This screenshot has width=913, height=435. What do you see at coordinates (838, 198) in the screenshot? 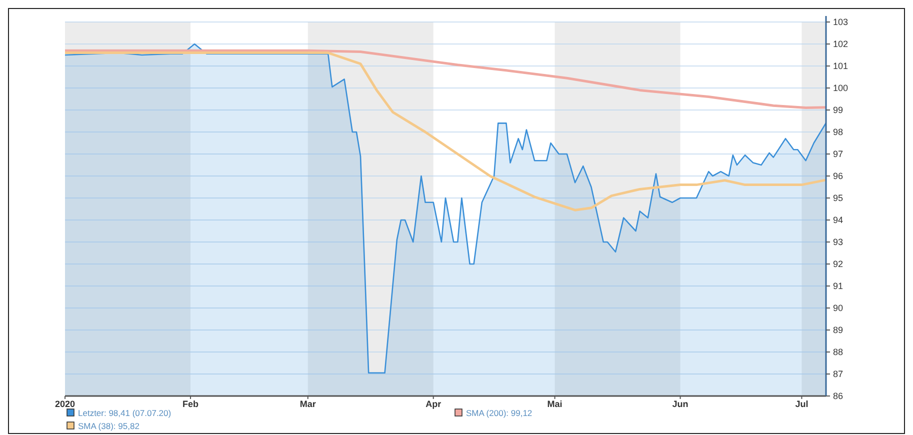
I see `y-tick-label: 95` at bounding box center [838, 198].